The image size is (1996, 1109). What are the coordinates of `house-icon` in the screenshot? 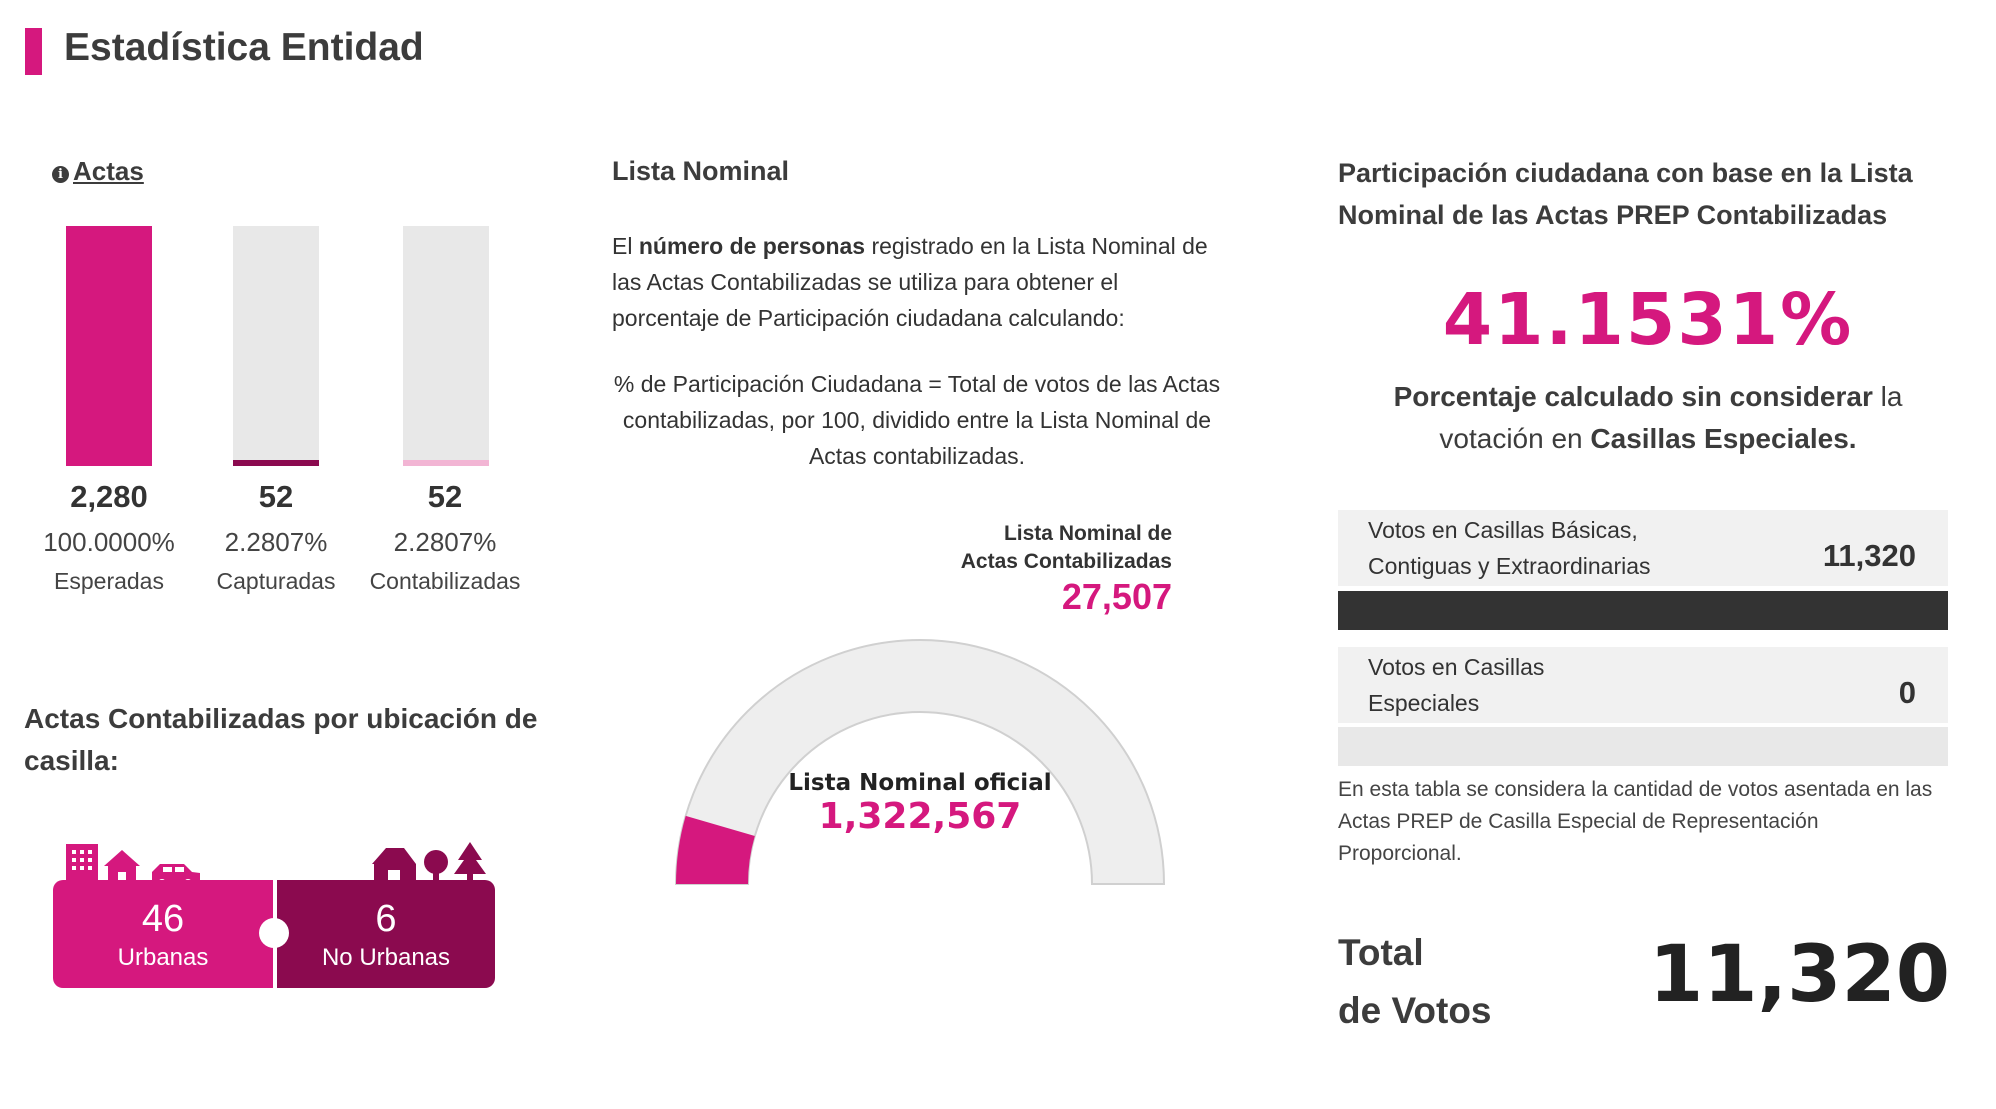 It's located at (122, 867).